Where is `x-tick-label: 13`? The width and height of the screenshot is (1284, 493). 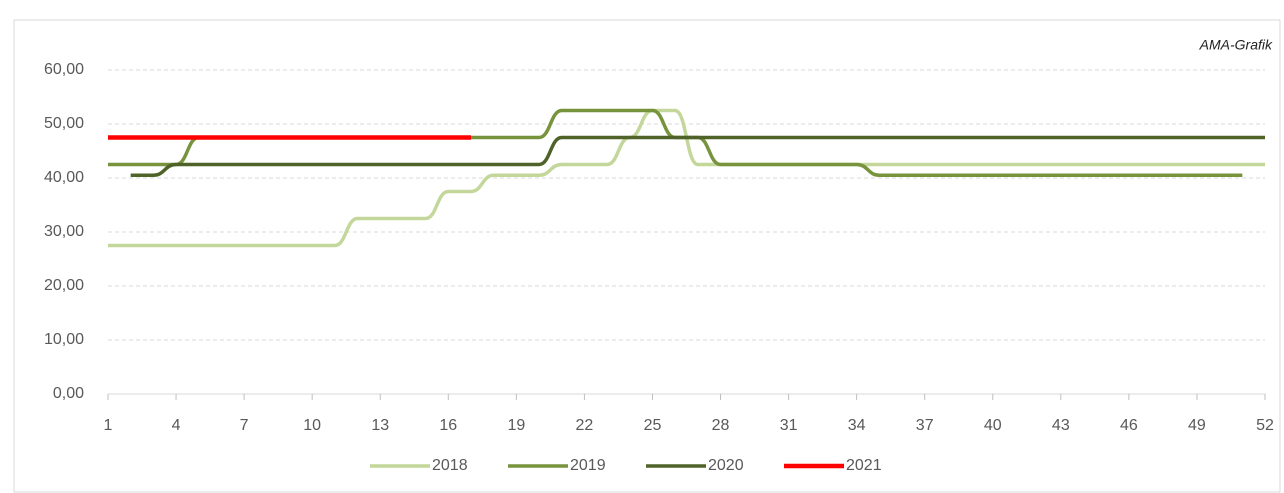 x-tick-label: 13 is located at coordinates (380, 425).